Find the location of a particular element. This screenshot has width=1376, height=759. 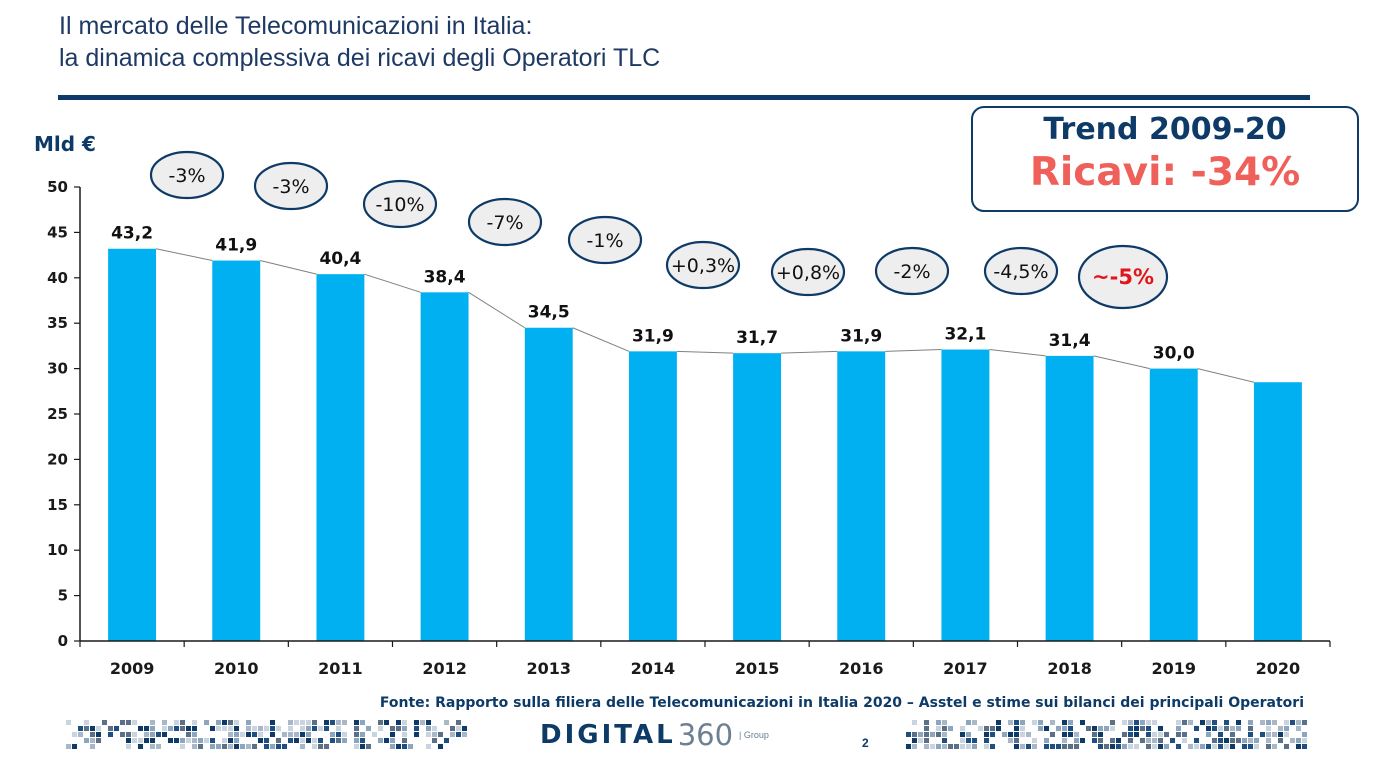

bar-2018 is located at coordinates (1069, 498).